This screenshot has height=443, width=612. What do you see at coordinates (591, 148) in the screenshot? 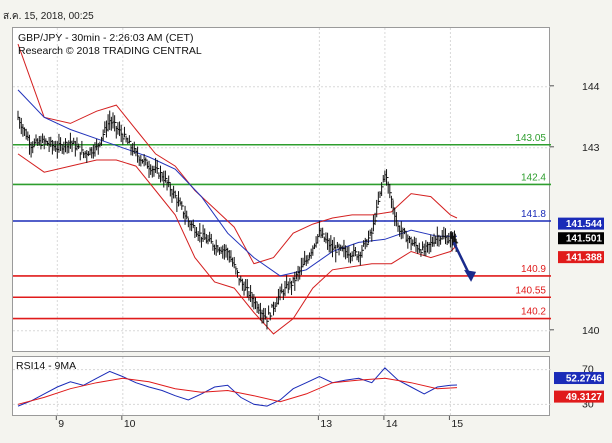
I see `y-tick-label: 143` at bounding box center [591, 148].